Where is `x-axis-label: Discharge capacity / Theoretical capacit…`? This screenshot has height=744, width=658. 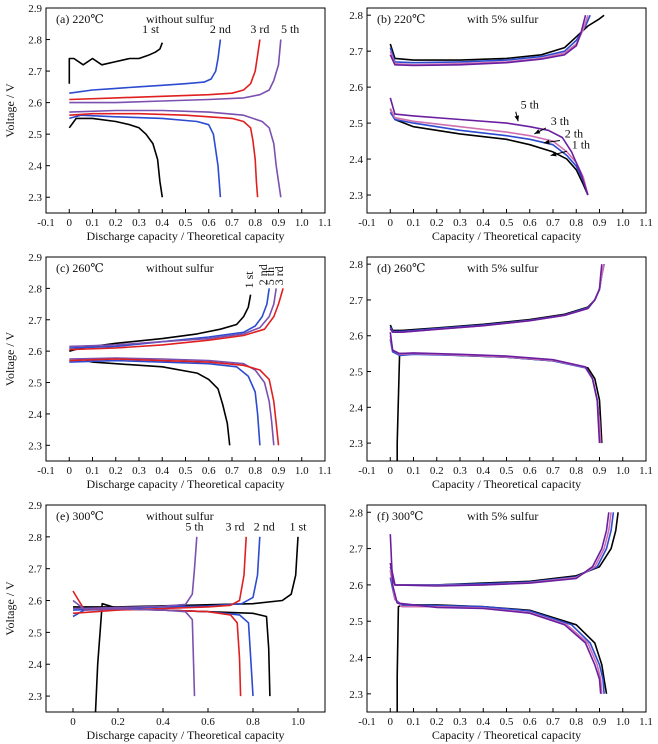 x-axis-label: Discharge capacity / Theoretical capacit… is located at coordinates (185, 735).